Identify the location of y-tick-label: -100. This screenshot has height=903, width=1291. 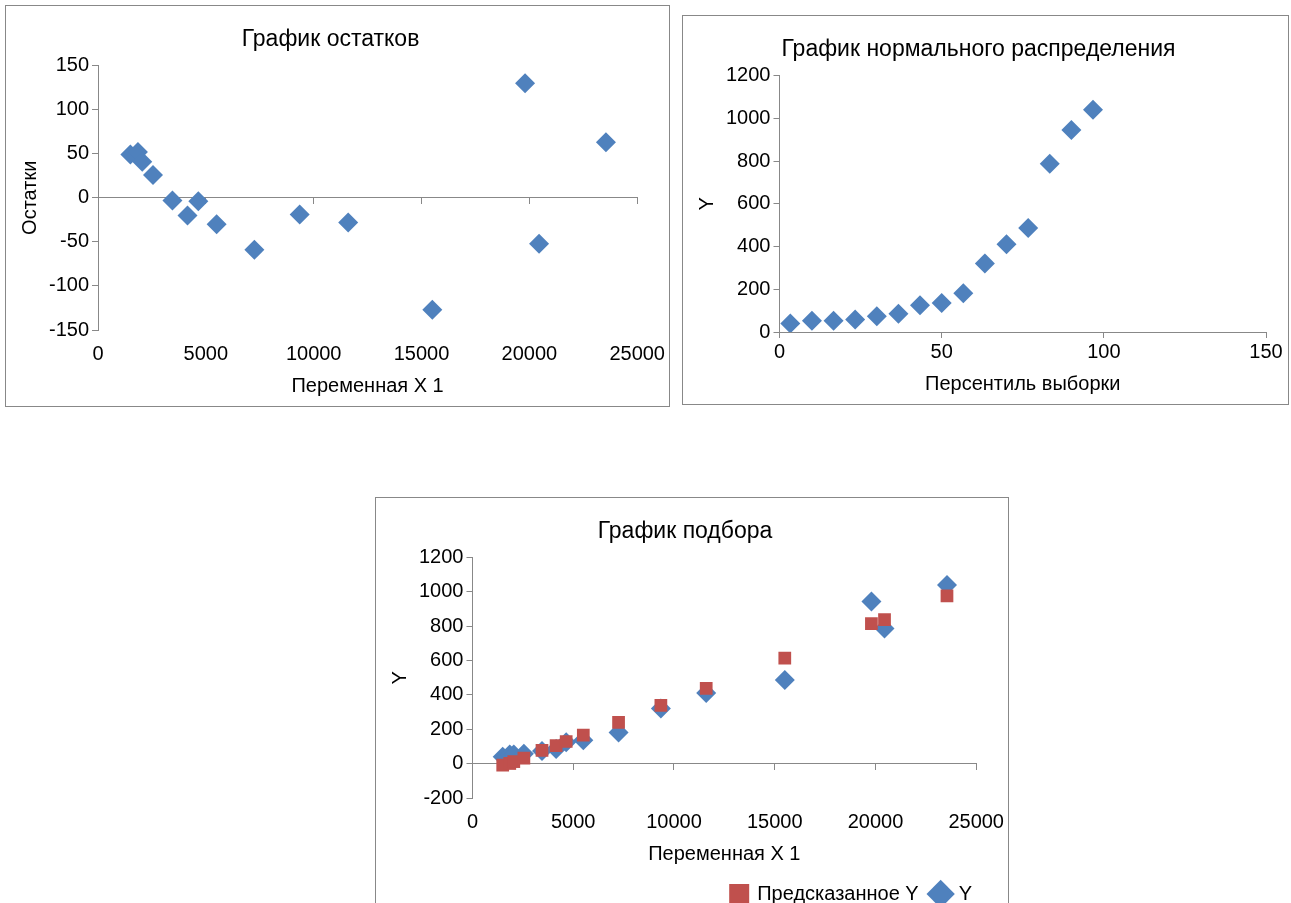
(69, 284).